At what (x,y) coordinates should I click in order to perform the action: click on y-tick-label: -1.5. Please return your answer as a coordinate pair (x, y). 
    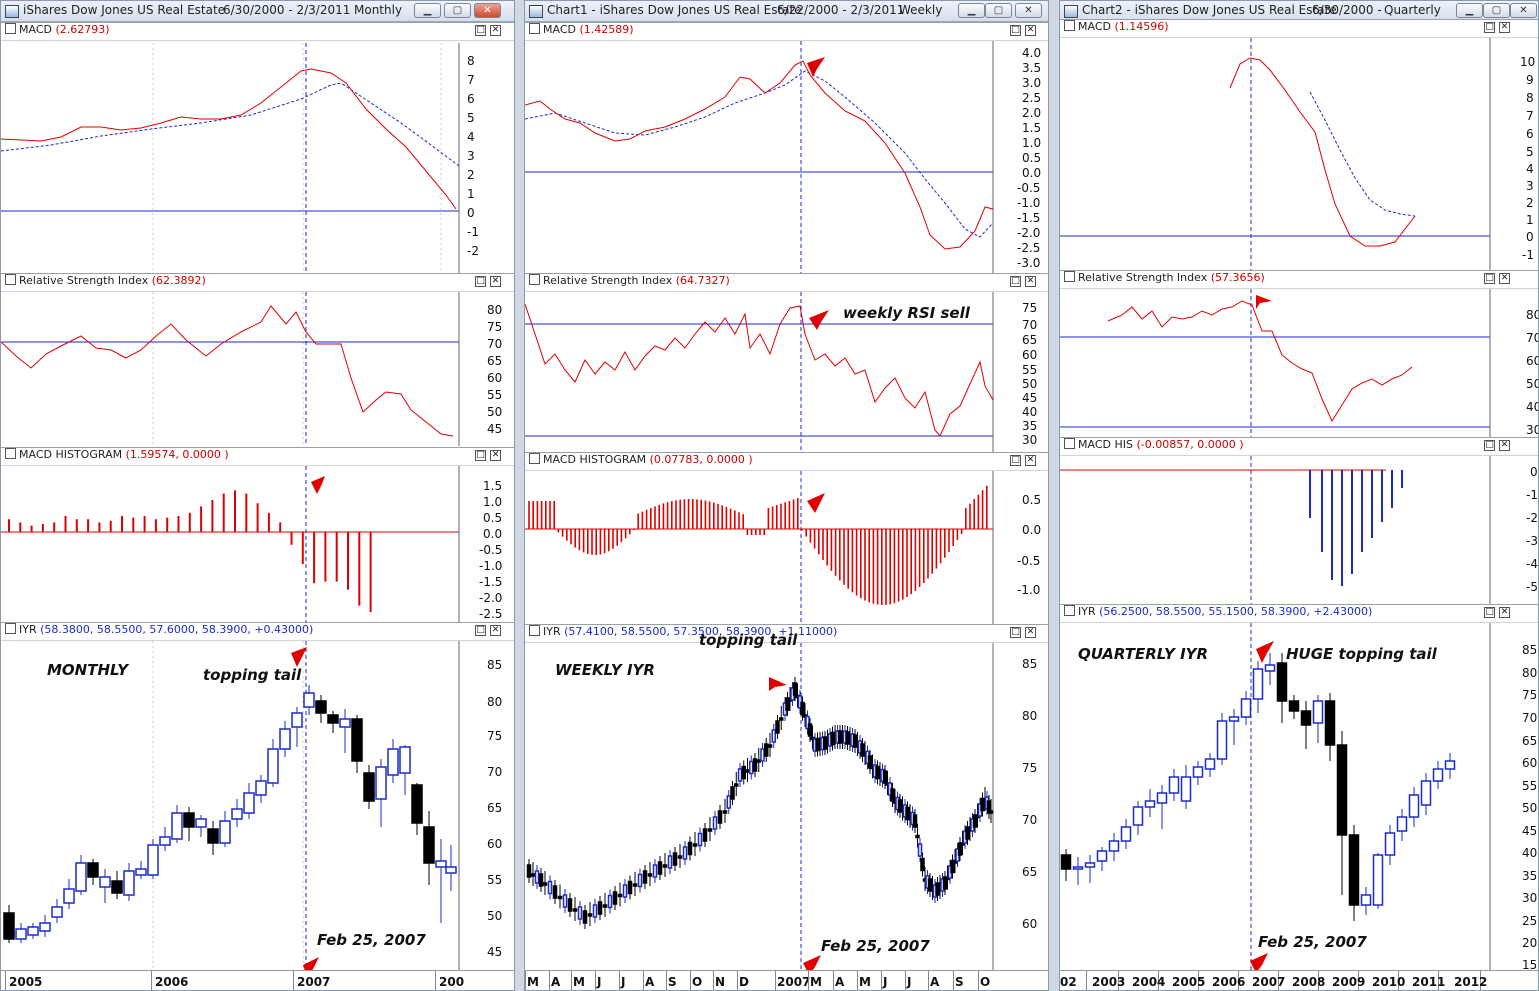
    Looking at the image, I should click on (490, 582).